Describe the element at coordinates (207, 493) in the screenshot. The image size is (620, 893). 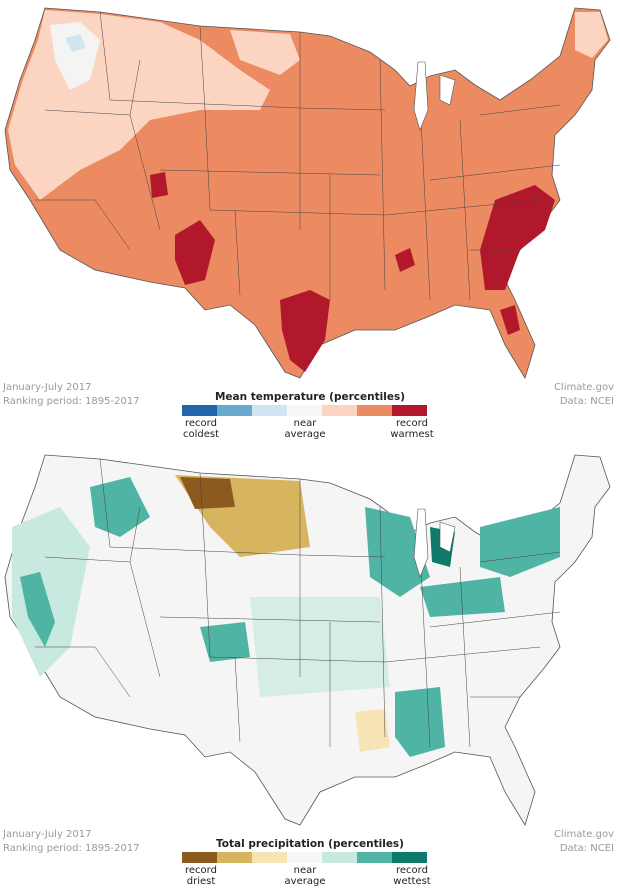
I see `dry-region-record-montana` at that location.